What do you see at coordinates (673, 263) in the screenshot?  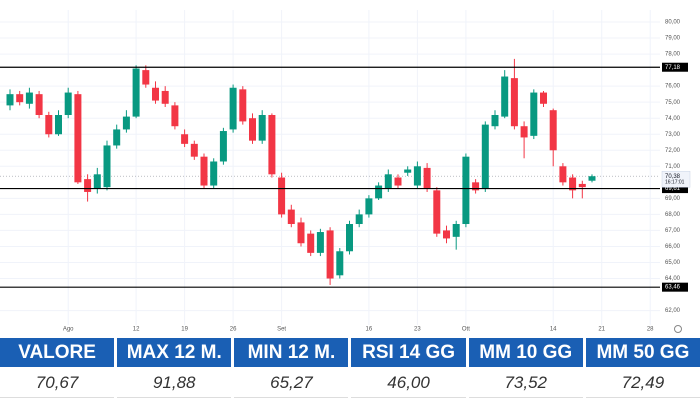 I see `y-tick-label: 65,00` at bounding box center [673, 263].